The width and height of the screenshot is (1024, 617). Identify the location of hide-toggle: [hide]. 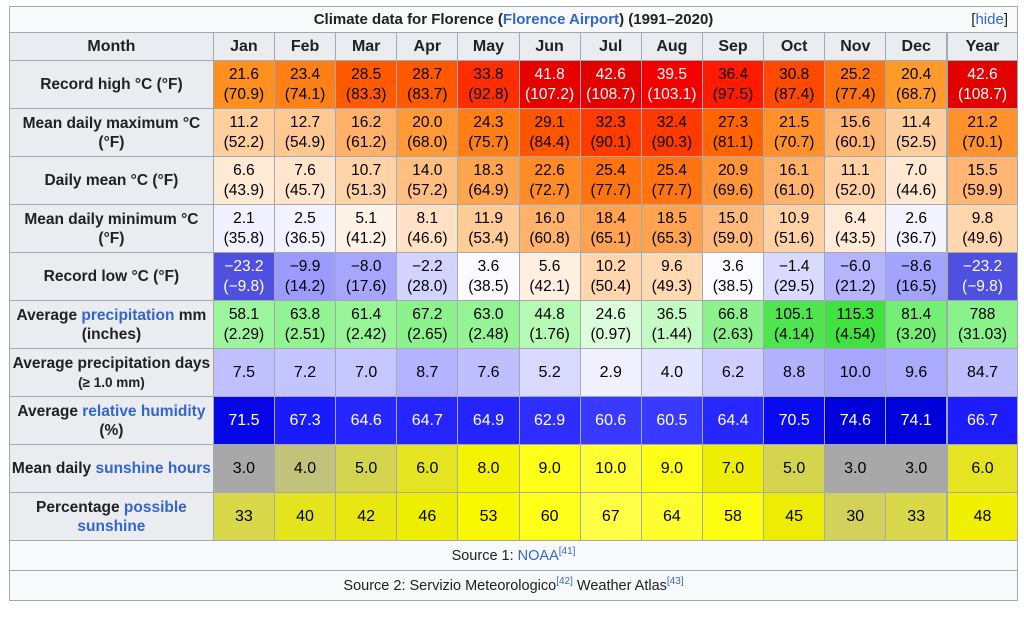
(989, 19).